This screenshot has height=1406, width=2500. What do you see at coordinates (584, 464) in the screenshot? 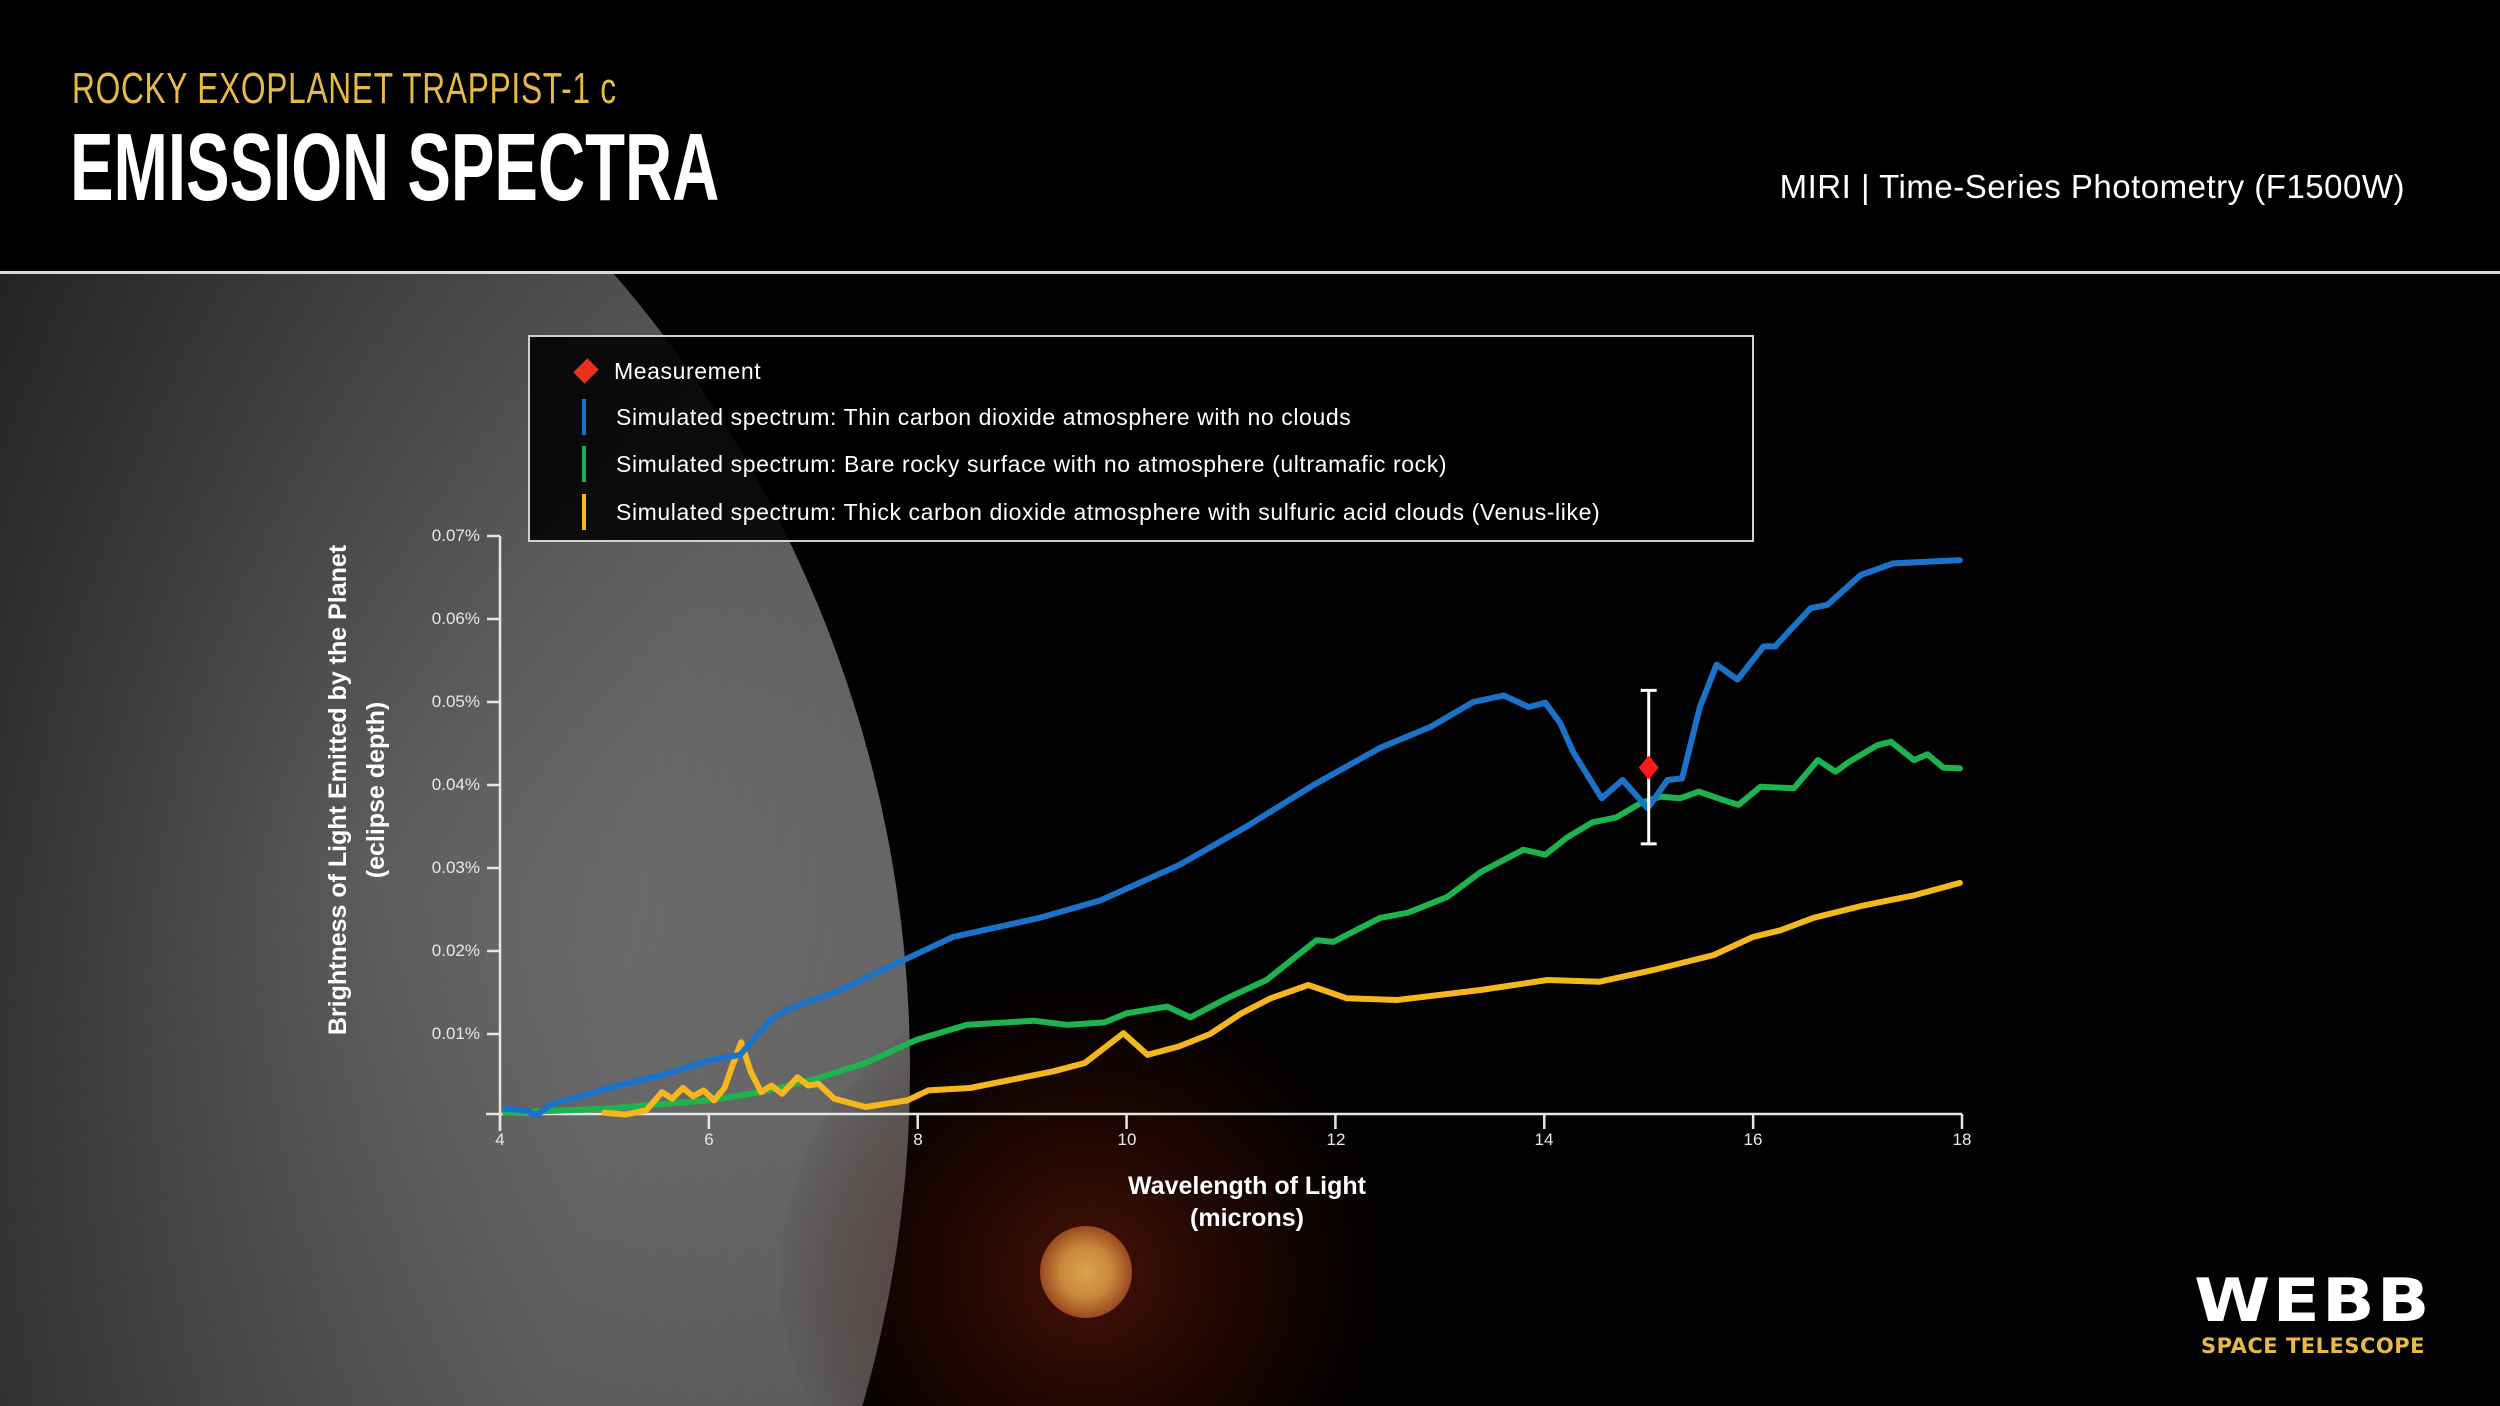
I see `green-line-swatch-icon` at bounding box center [584, 464].